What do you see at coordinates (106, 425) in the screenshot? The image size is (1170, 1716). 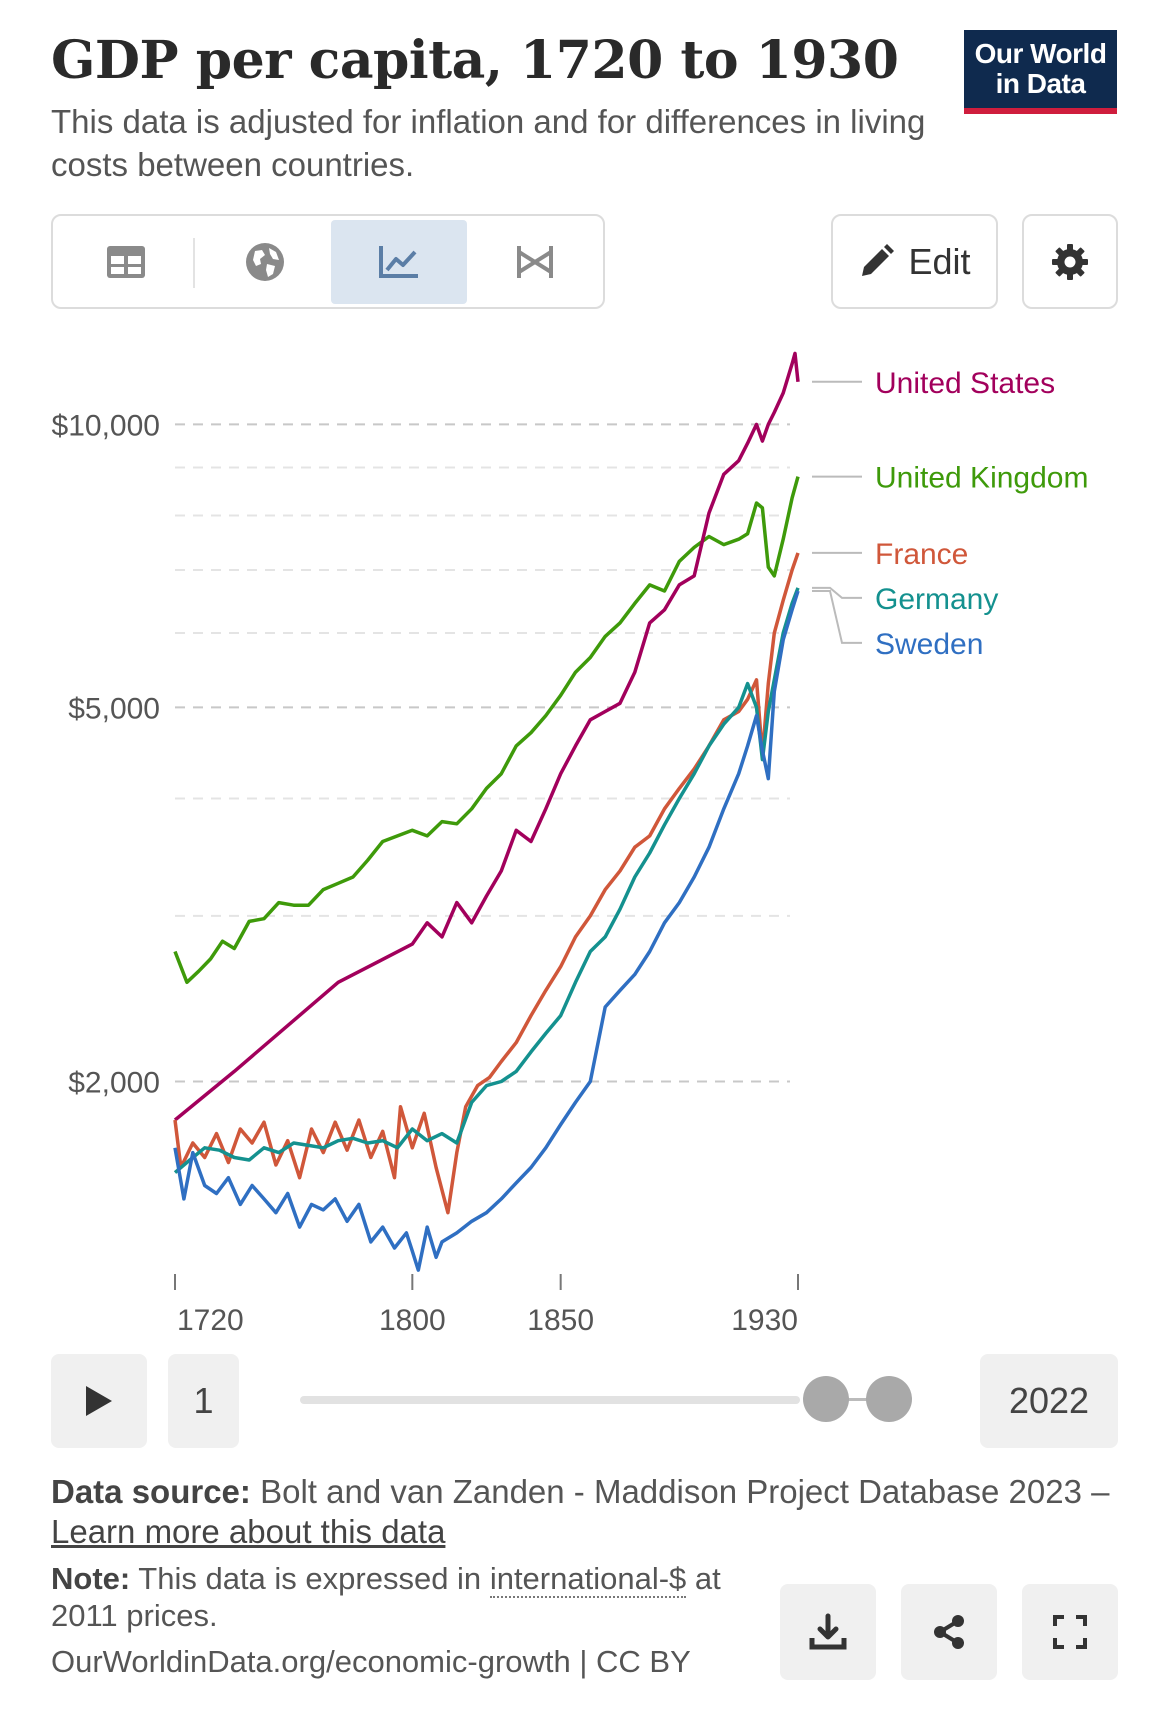 I see `y-tick-label: $10,000` at bounding box center [106, 425].